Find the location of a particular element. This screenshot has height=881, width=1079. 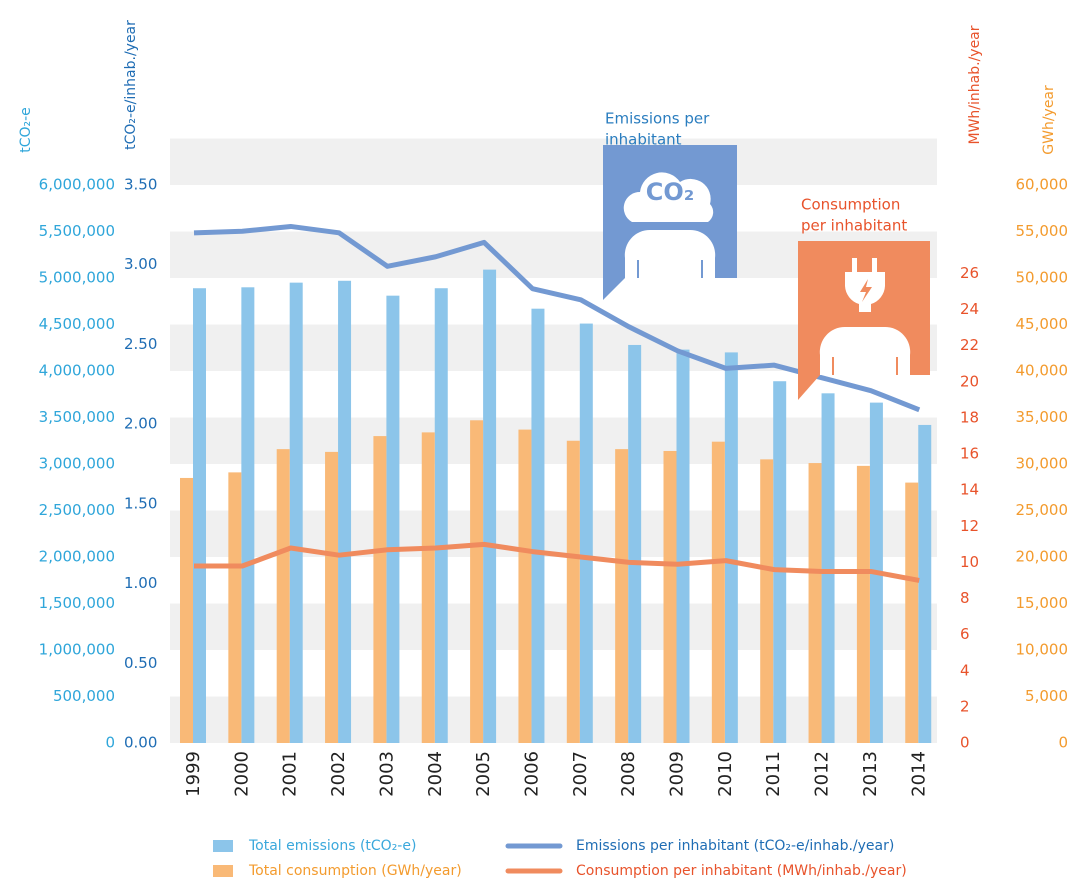

bolt is located at coordinates (866, 290).